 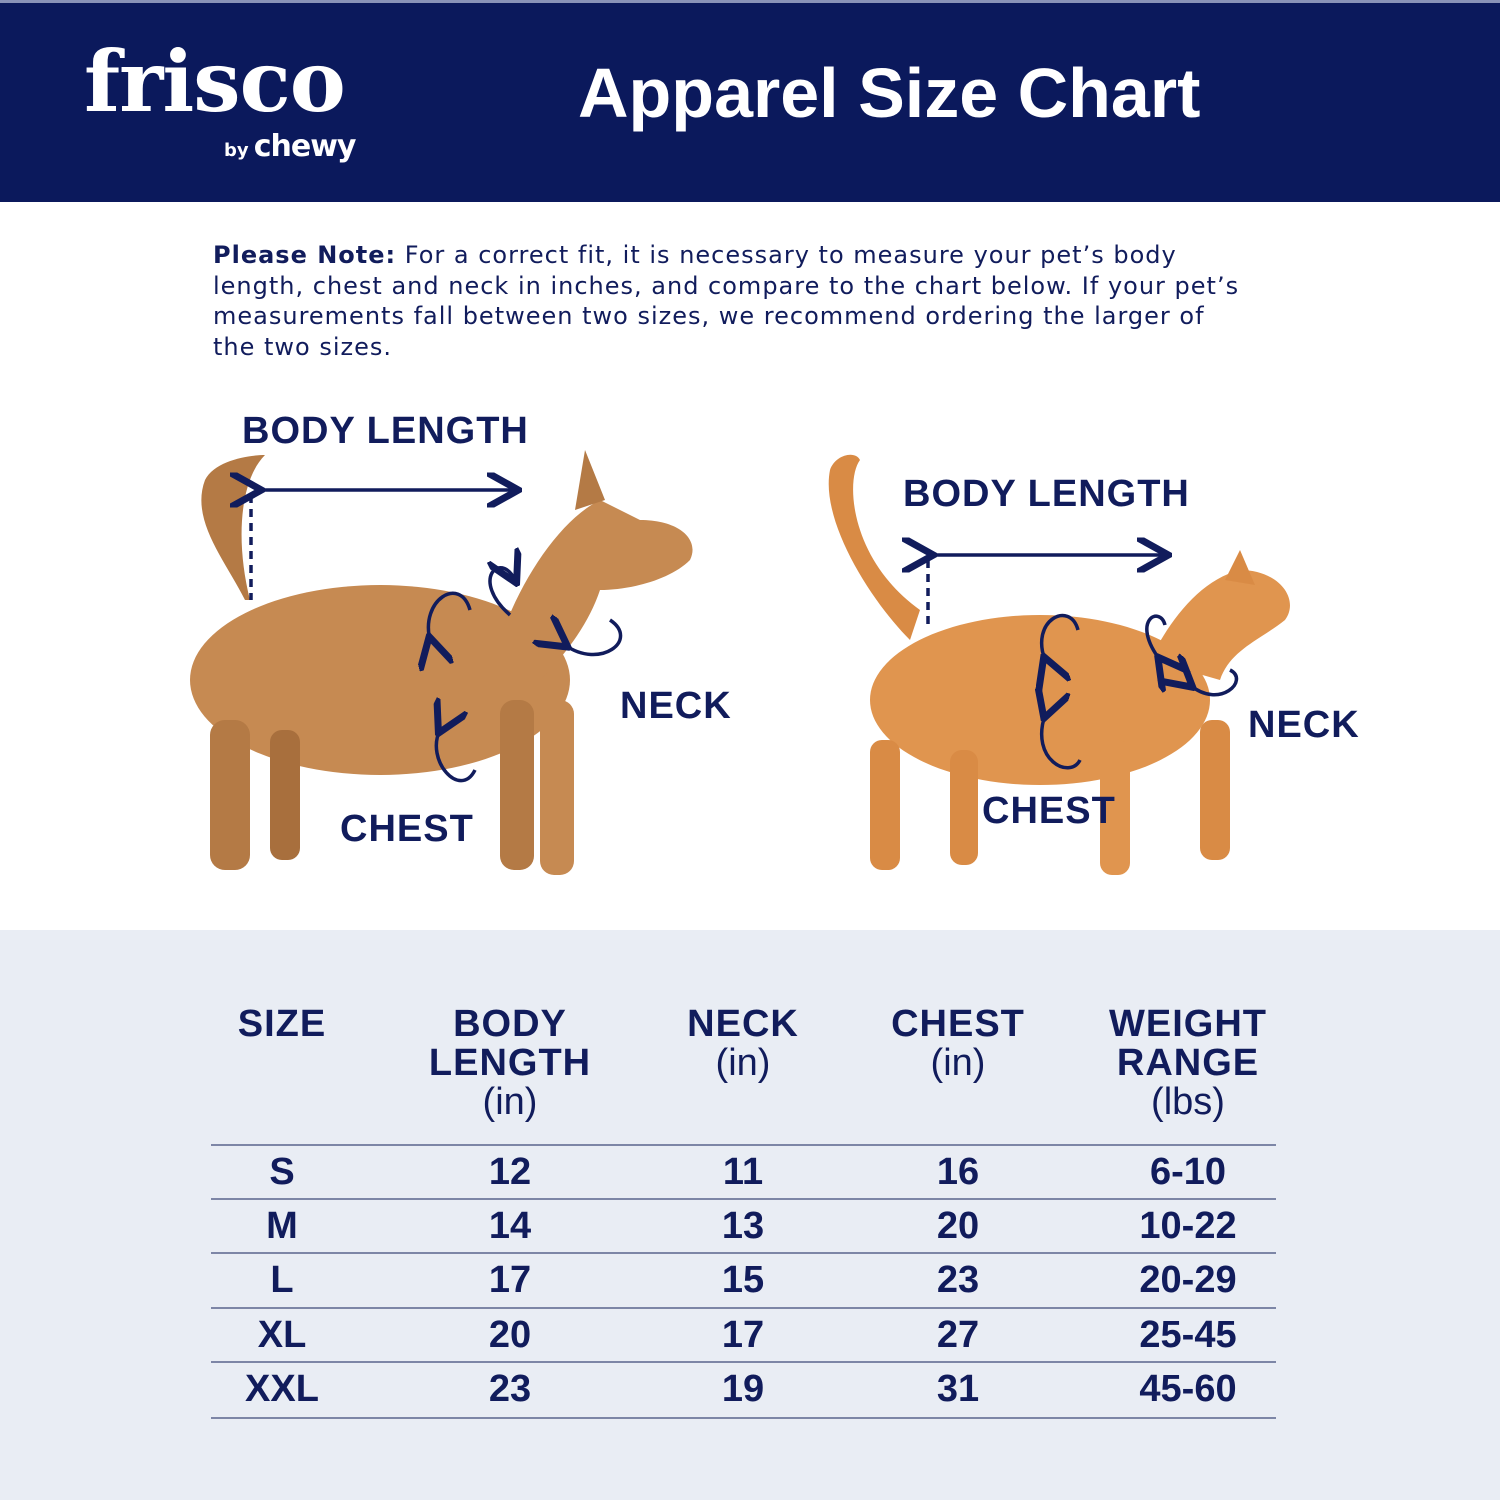 What do you see at coordinates (1188, 1388) in the screenshot?
I see `table-cell: 45-60` at bounding box center [1188, 1388].